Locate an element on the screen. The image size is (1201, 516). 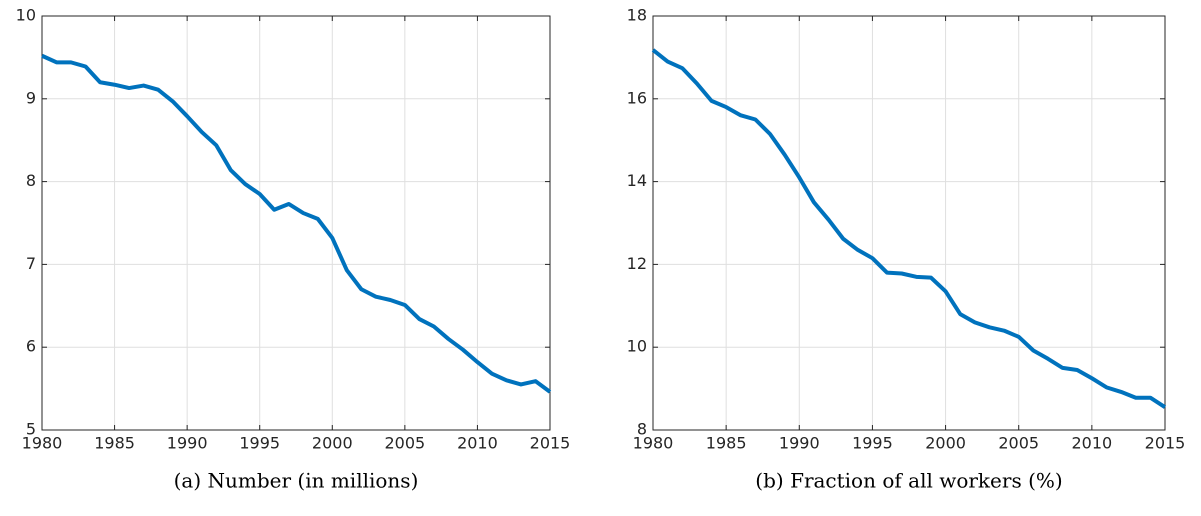
y-tick-label: 16 is located at coordinates (637, 97).